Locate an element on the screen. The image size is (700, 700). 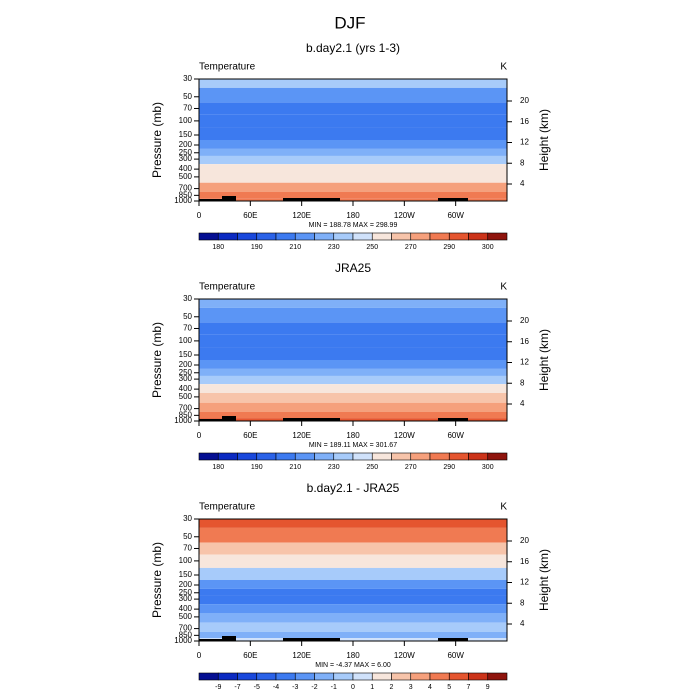
colorbar-label: -7 is located at coordinates (237, 687).